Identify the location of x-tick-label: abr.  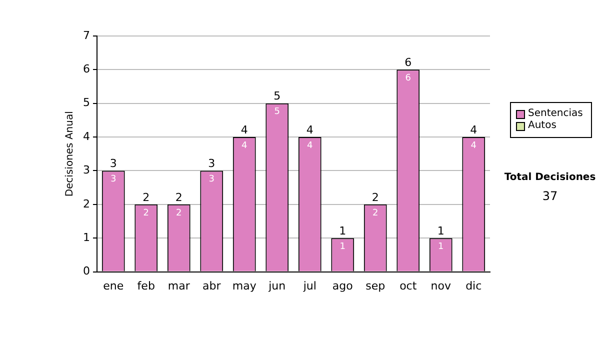
(212, 285).